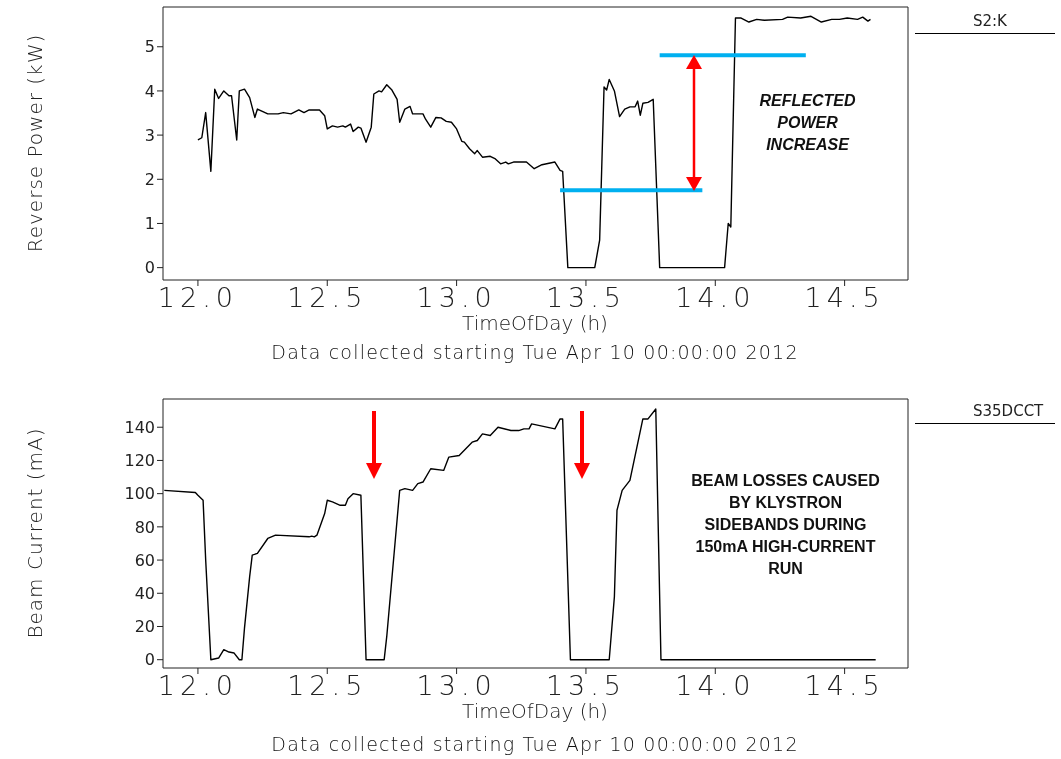  Describe the element at coordinates (139, 427) in the screenshot. I see `y-tick-label: 140` at that location.